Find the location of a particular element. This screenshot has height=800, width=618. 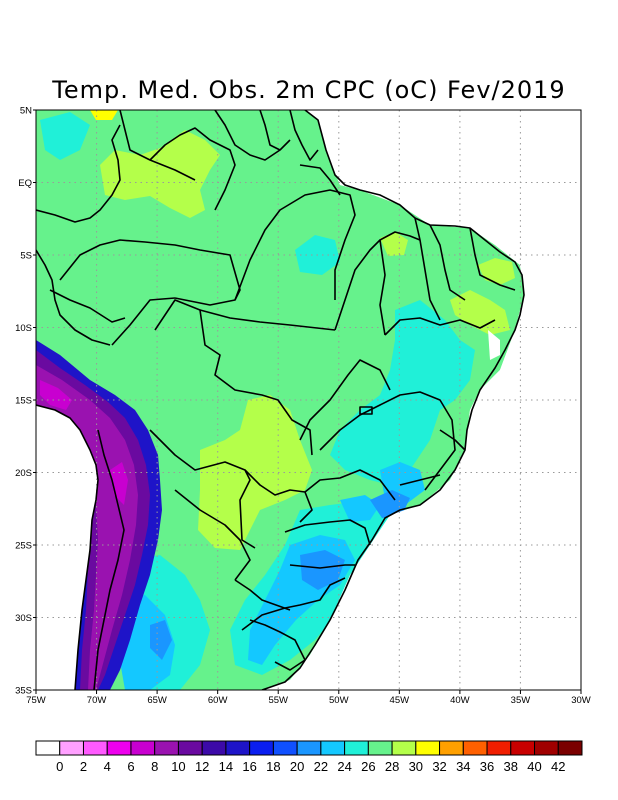

colorbar-label: 20 is located at coordinates (297, 766).